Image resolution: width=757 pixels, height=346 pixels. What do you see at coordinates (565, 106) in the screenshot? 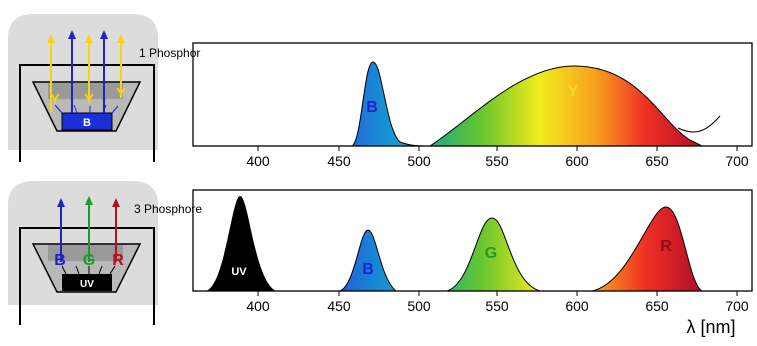
I see `spectrum-yellow-band` at bounding box center [565, 106].